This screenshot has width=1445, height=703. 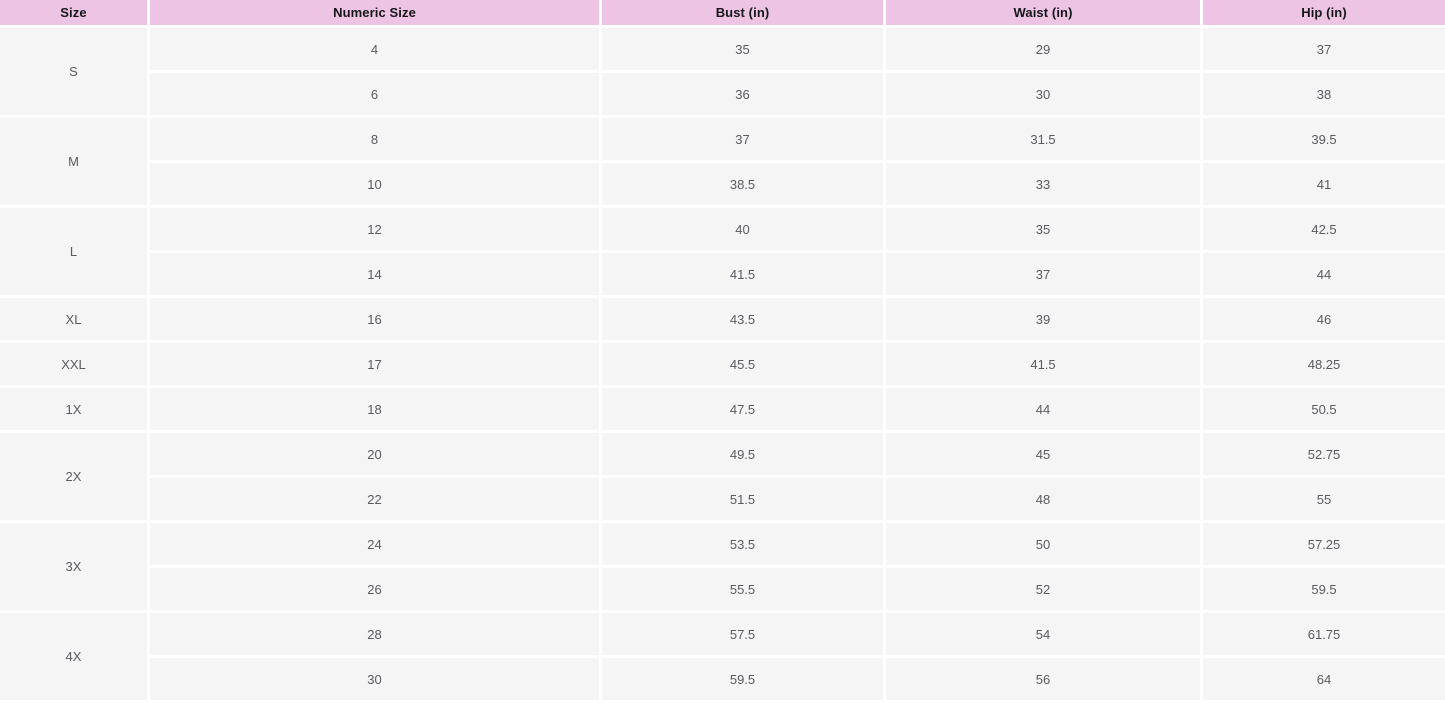 What do you see at coordinates (1324, 320) in the screenshot?
I see `cell-hip: 46` at bounding box center [1324, 320].